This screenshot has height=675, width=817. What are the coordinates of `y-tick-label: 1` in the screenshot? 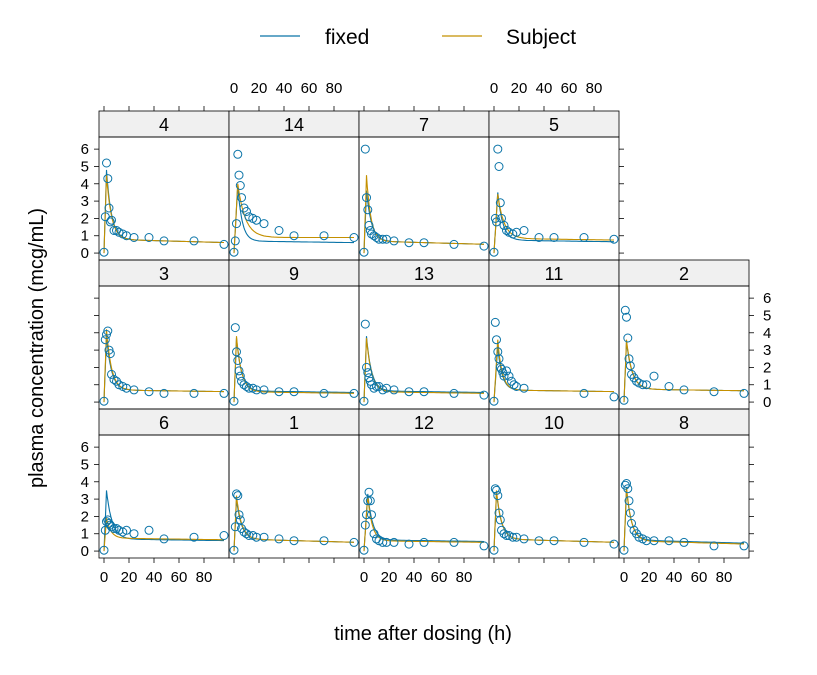 It's located at (85, 236).